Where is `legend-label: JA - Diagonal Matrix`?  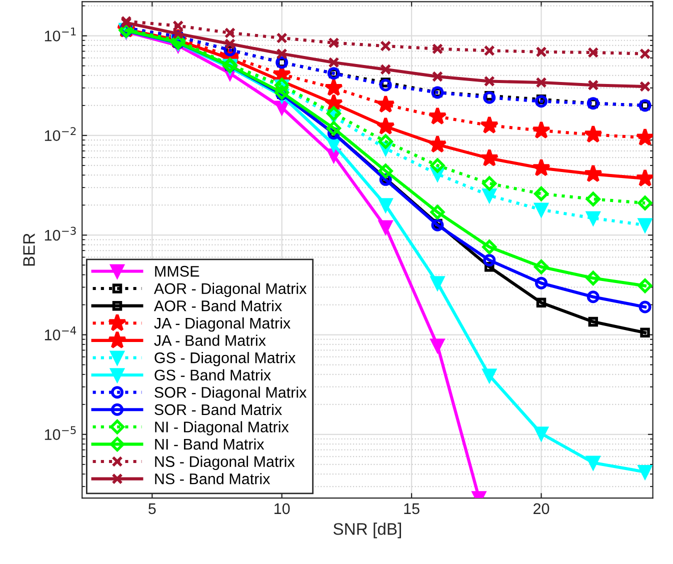 legend-label: JA - Diagonal Matrix is located at coordinates (222, 324).